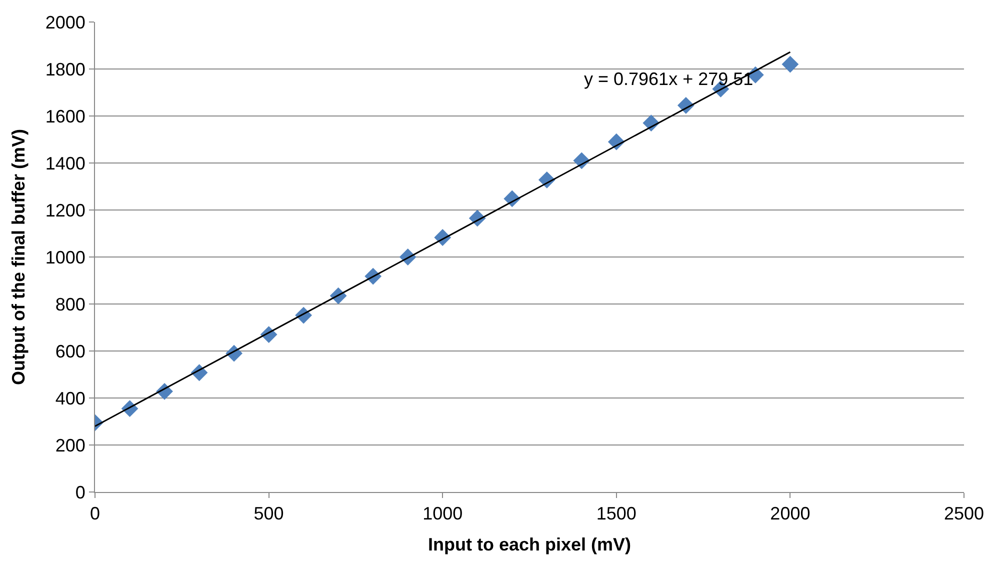 The width and height of the screenshot is (996, 563). What do you see at coordinates (964, 514) in the screenshot?
I see `x-tick-label: 2500` at bounding box center [964, 514].